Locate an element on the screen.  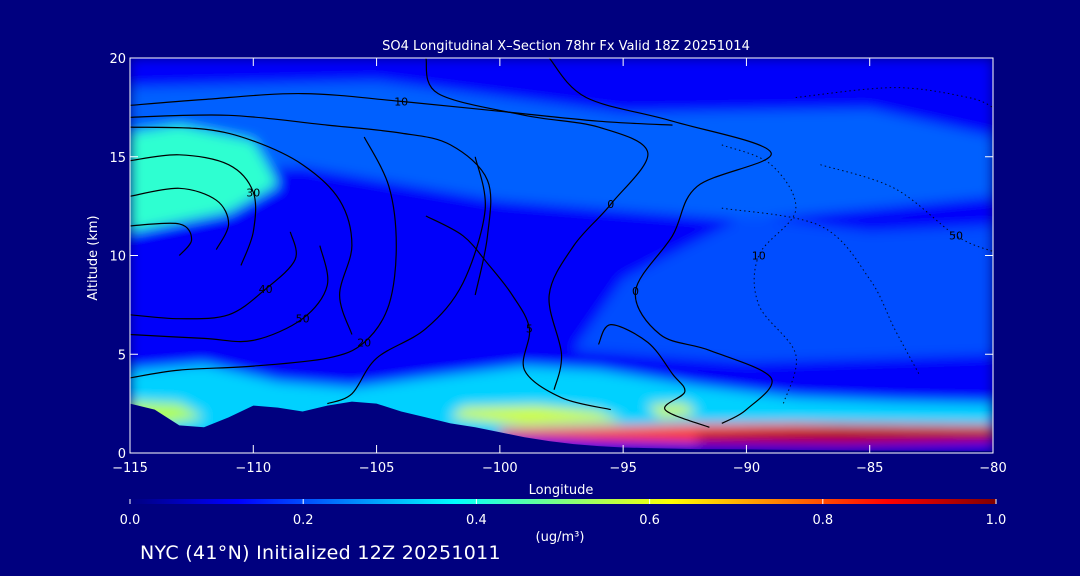
y-tick-label: 5 is located at coordinates (122, 355).